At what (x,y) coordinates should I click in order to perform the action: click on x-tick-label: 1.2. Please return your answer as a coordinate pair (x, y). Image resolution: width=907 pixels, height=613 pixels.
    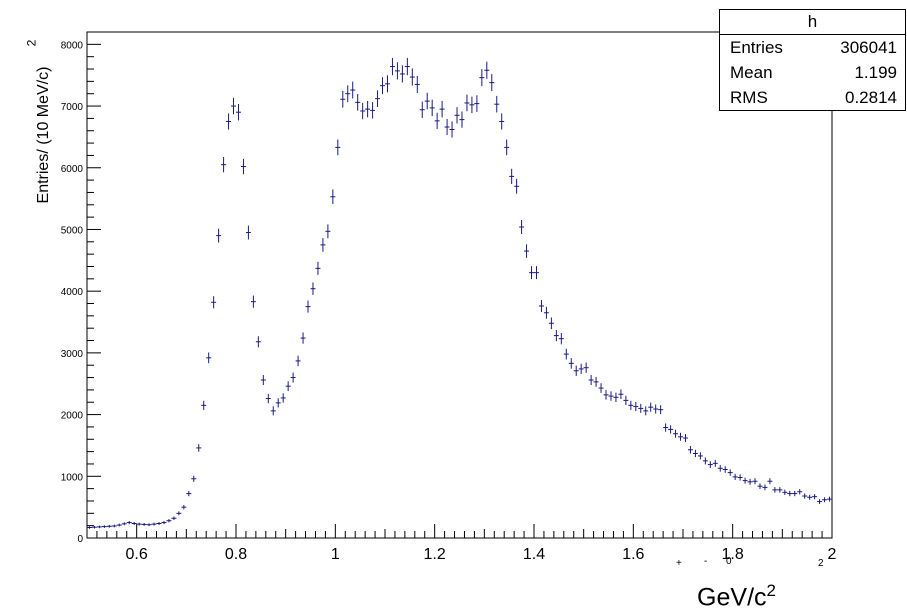
    Looking at the image, I should click on (435, 554).